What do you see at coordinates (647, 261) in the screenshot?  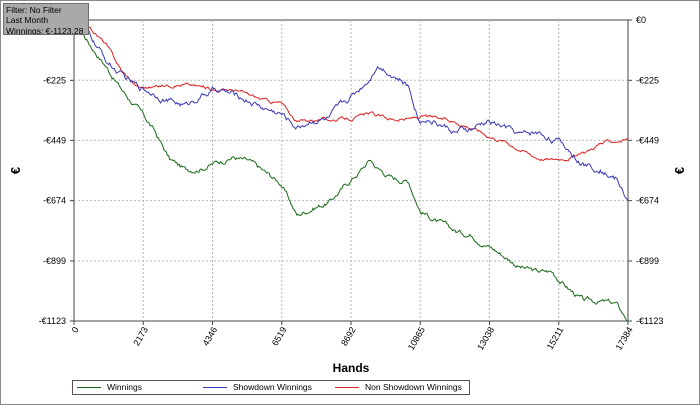 I see `y-tick-label-right: -€899` at bounding box center [647, 261].